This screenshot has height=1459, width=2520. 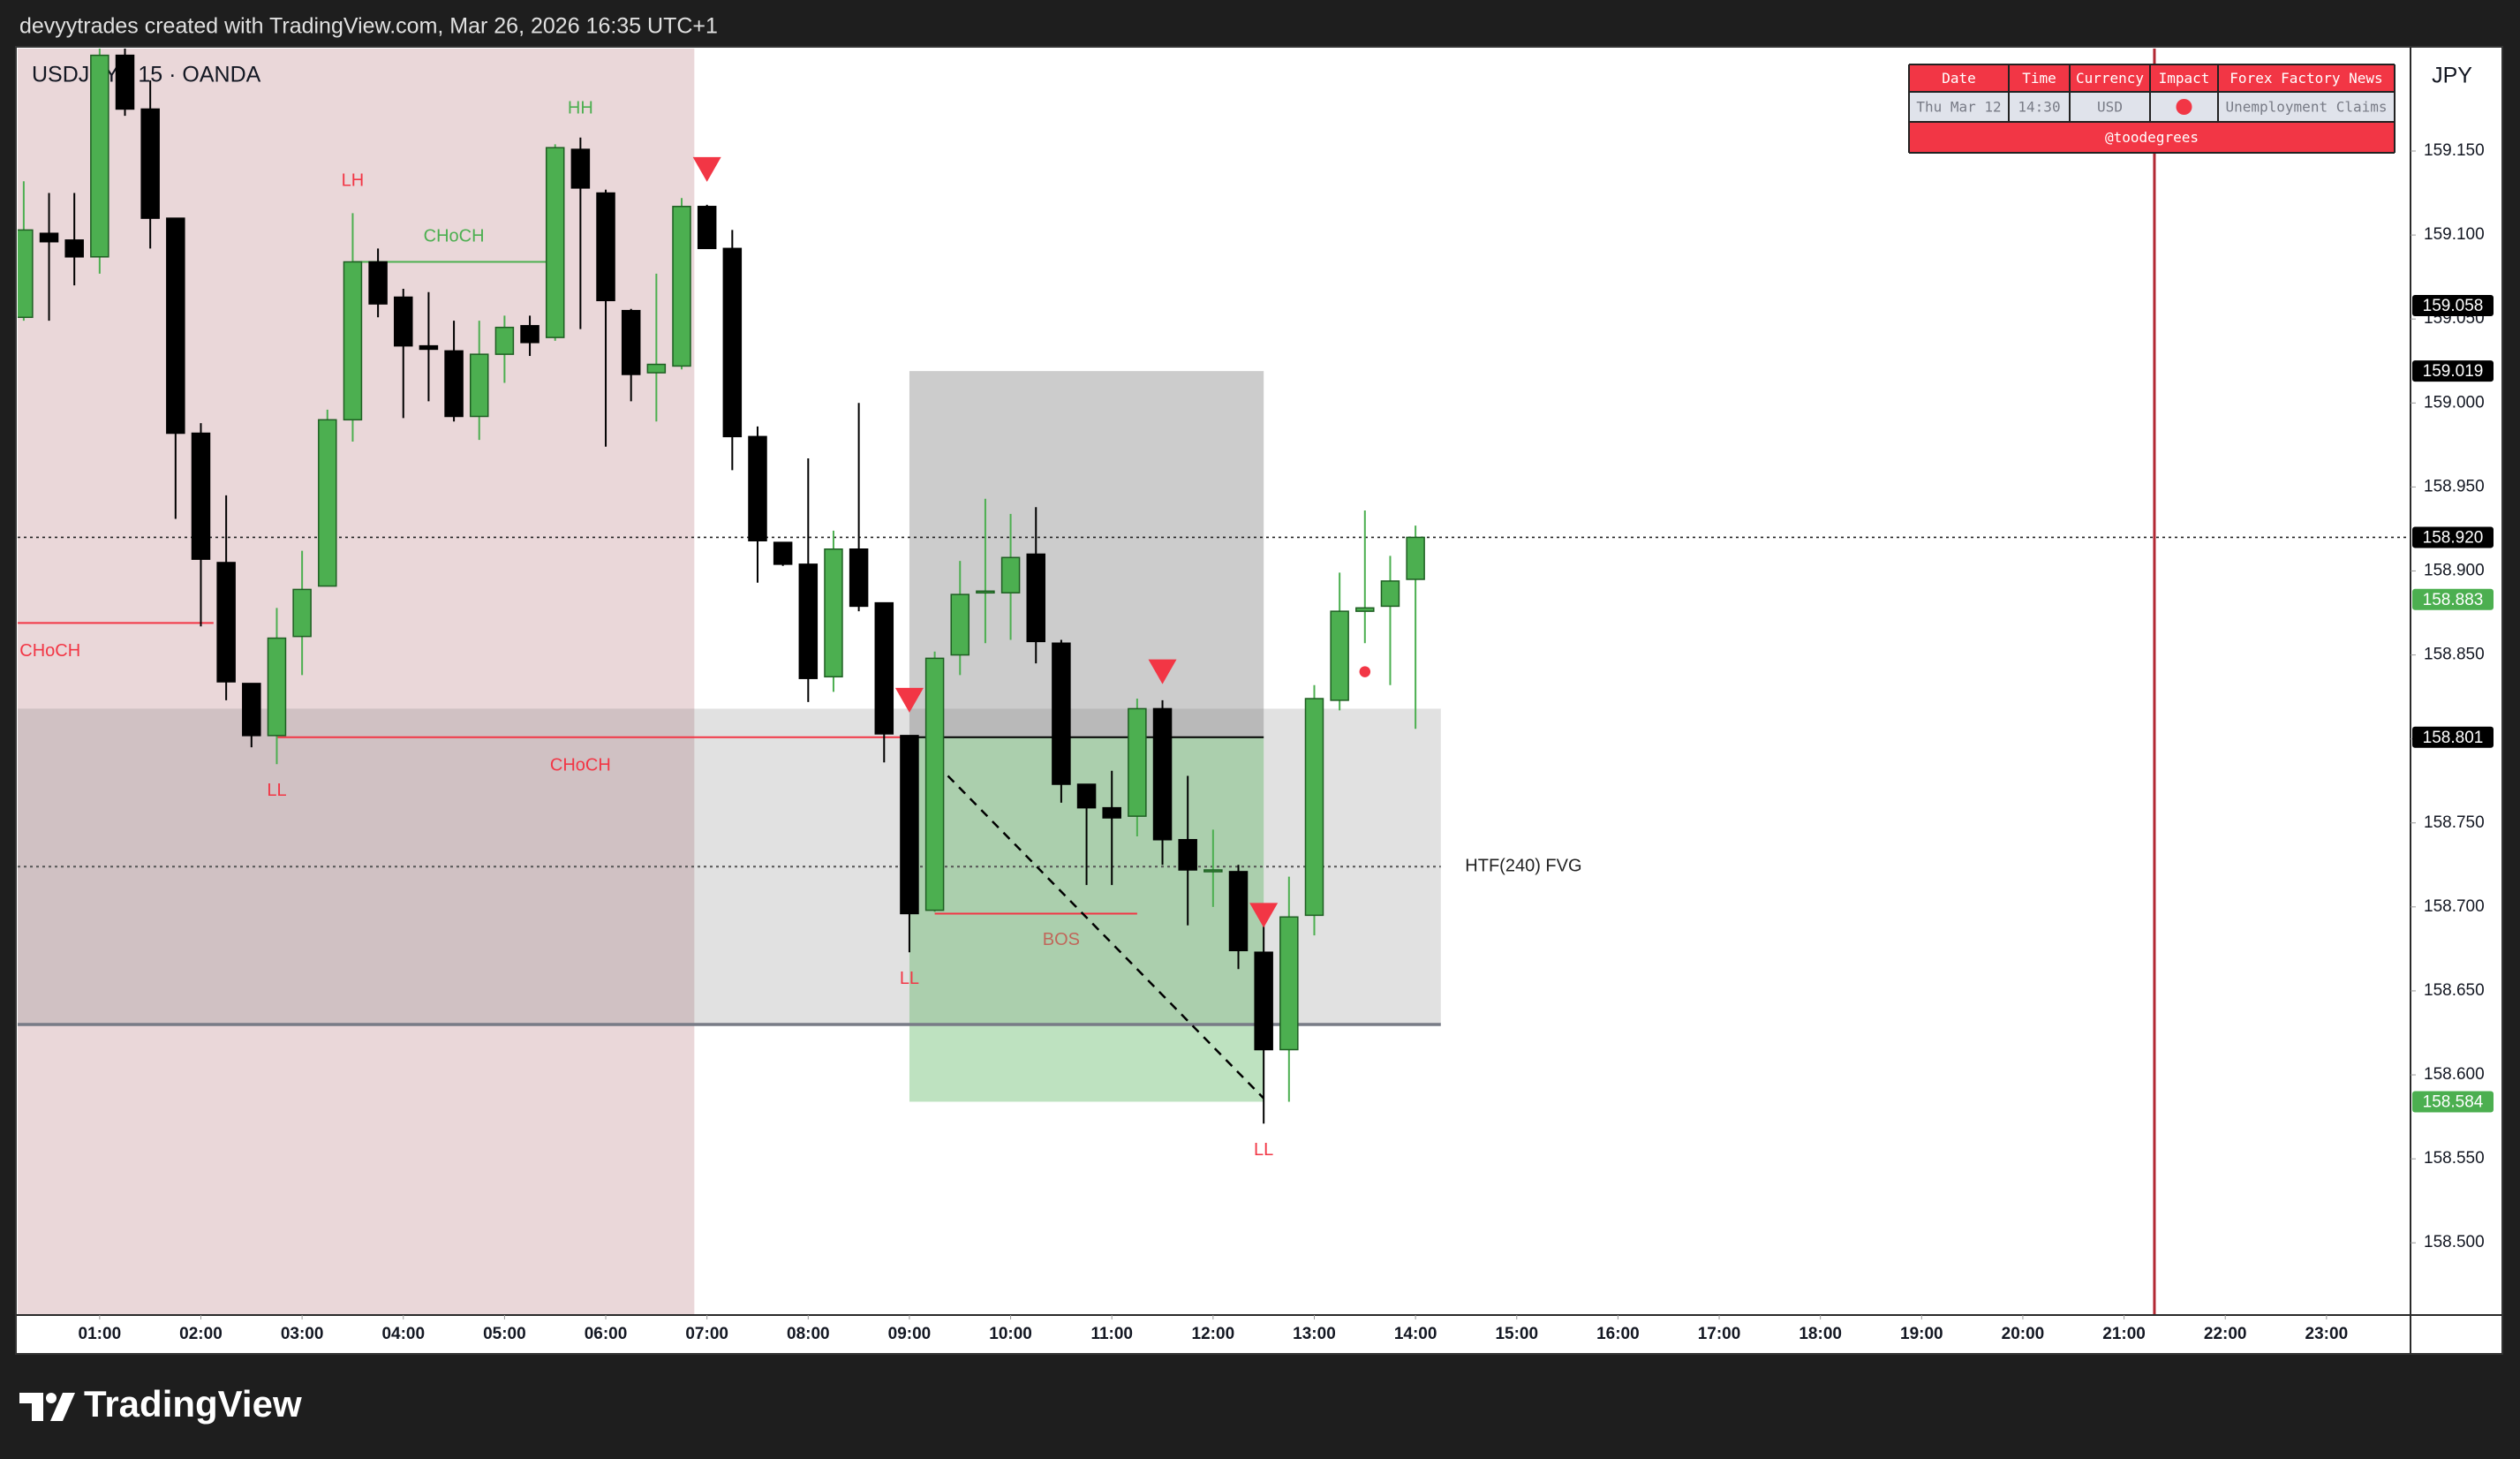 I want to click on x-tick-label: 01:00, so click(x=100, y=1334).